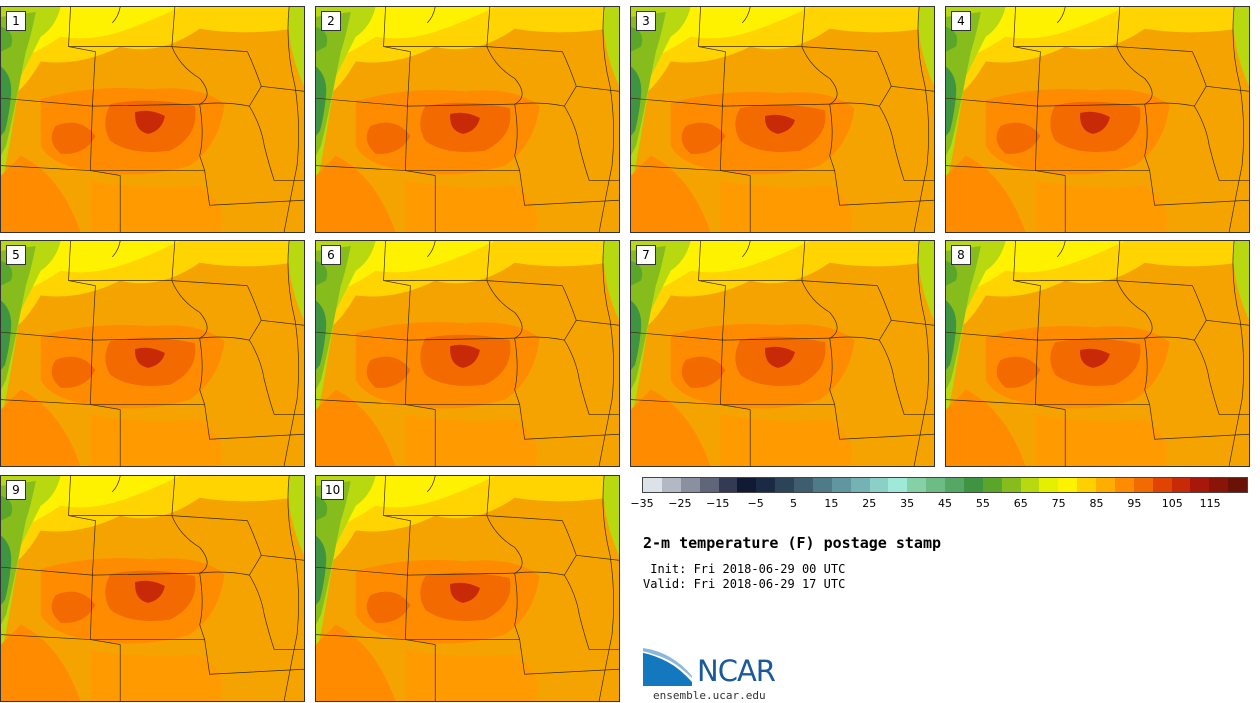 This screenshot has width=1260, height=703. I want to click on colorbar-tick-label: −35, so click(642, 503).